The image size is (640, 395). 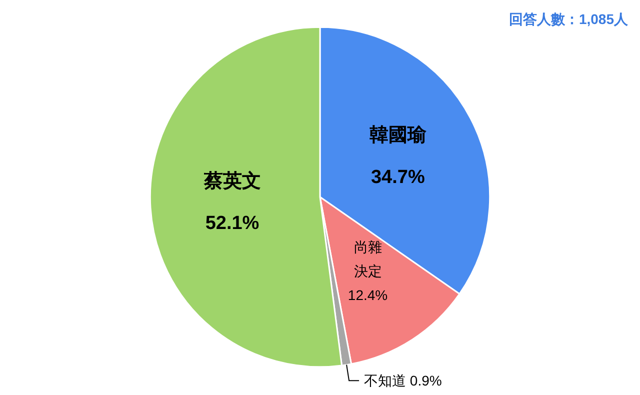 What do you see at coordinates (397, 177) in the screenshot?
I see `data-label: 34.7%` at bounding box center [397, 177].